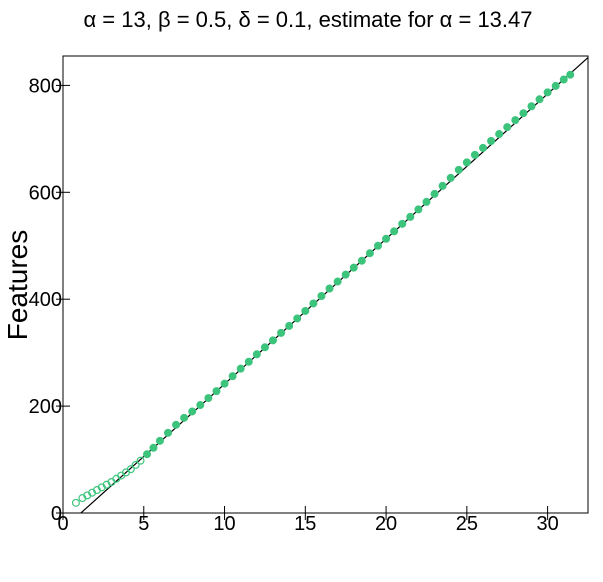  What do you see at coordinates (224, 524) in the screenshot?
I see `x-tick-label: 10` at bounding box center [224, 524].